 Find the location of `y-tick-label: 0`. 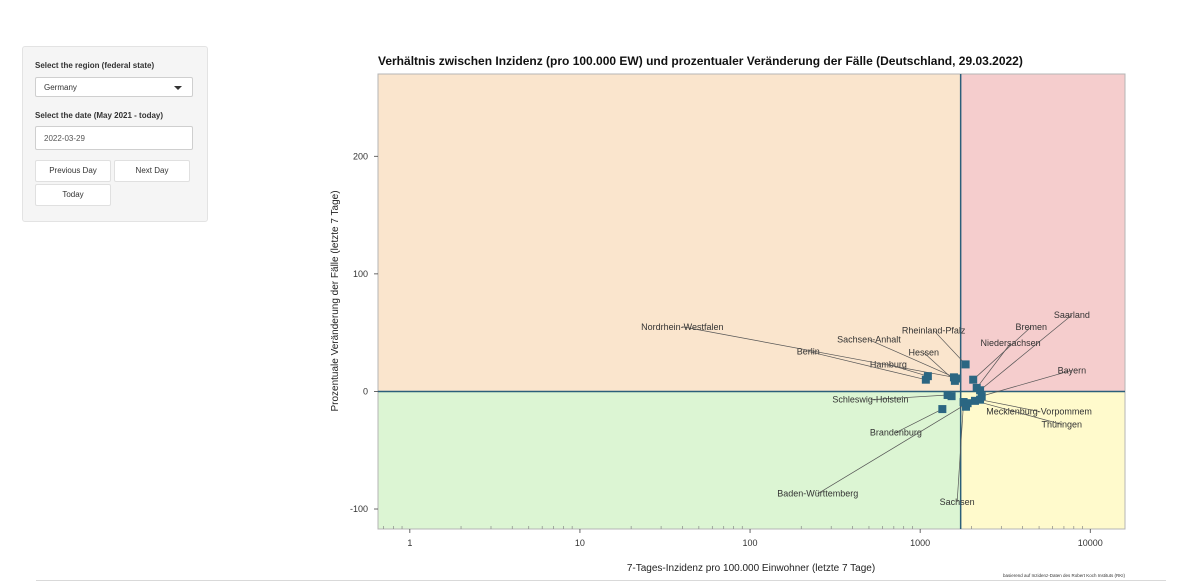

y-tick-label: 0 is located at coordinates (365, 391).